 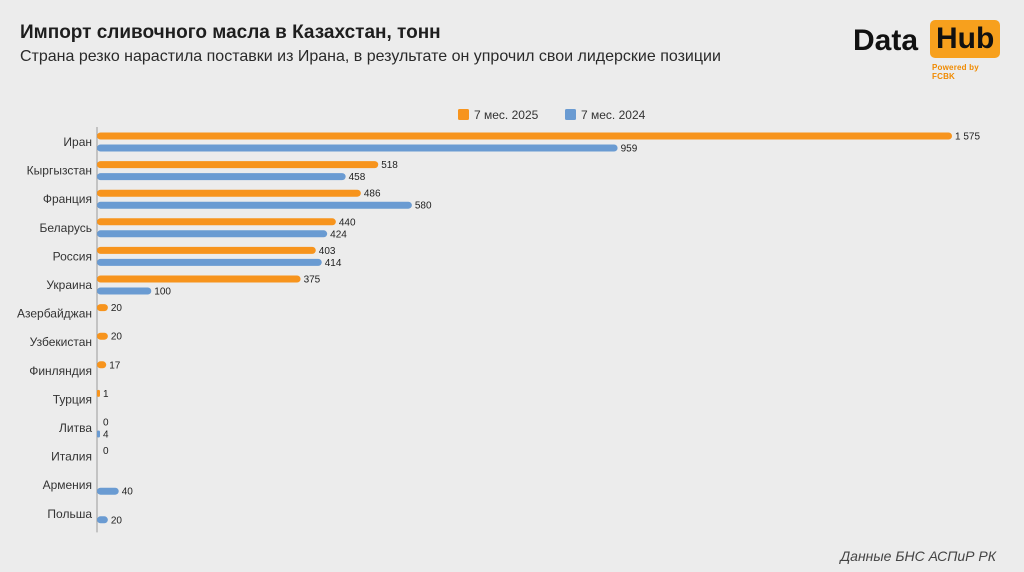 I want to click on data-label: 424, so click(x=338, y=234).